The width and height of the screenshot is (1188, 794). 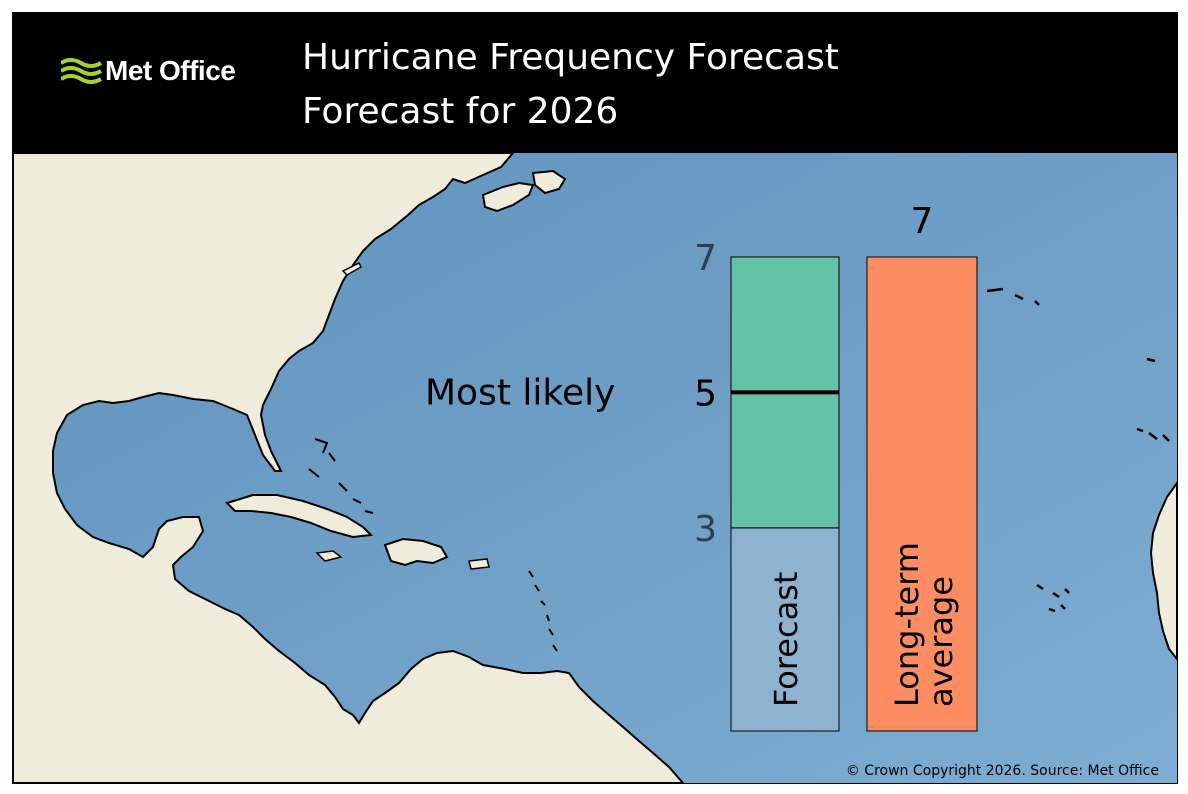 I want to click on long-term-average-bar, so click(x=922, y=494).